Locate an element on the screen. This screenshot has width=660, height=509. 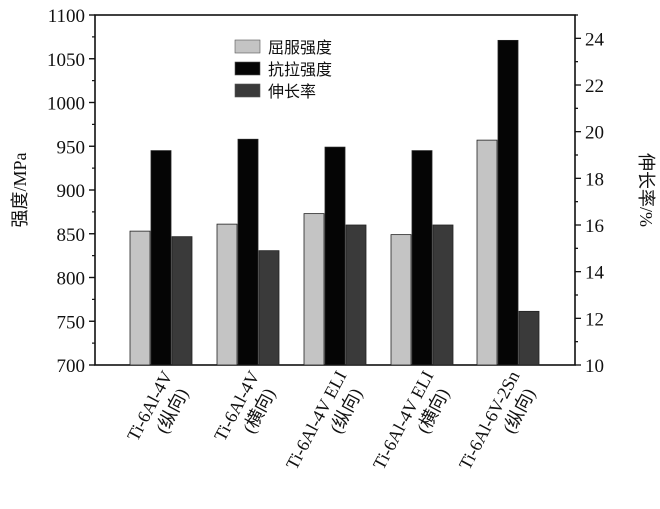
right-axis-title: 伸长率/% is located at coordinates (646, 190).